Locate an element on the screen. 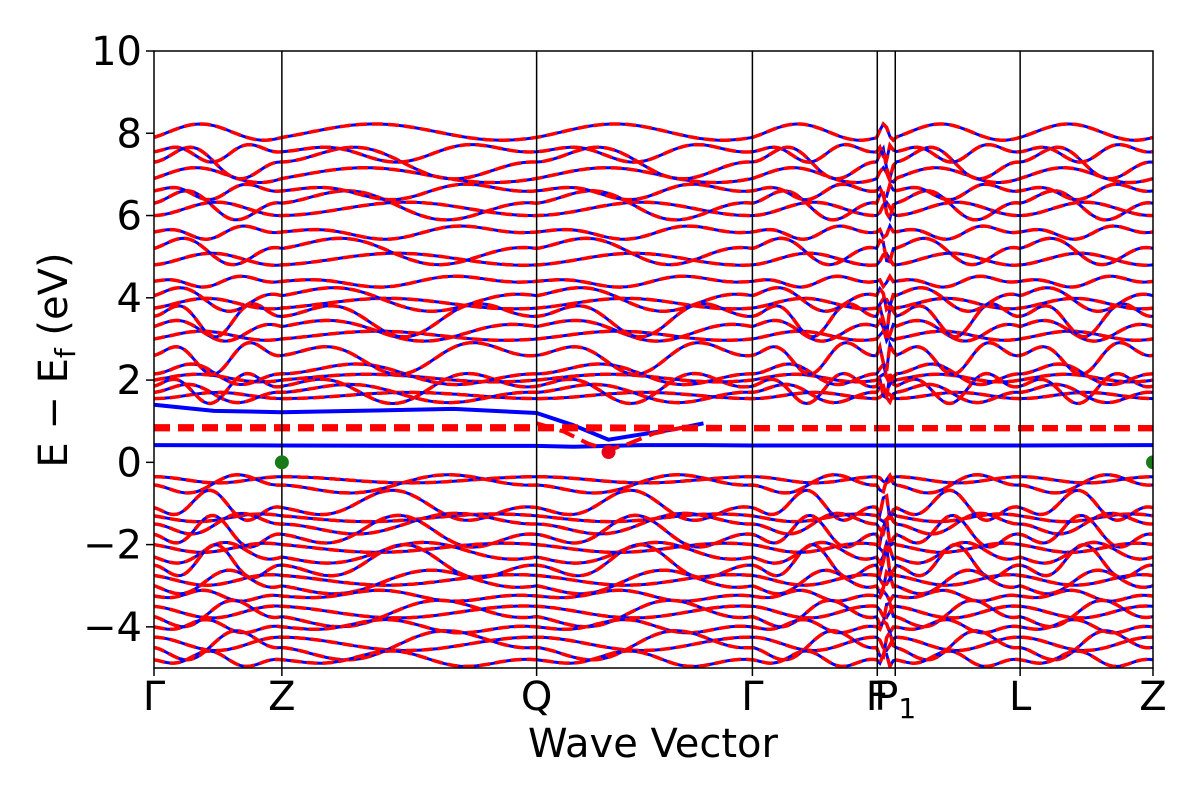 The image size is (1200, 805). svg-text: E − Ef (eV) is located at coordinates (56, 359).